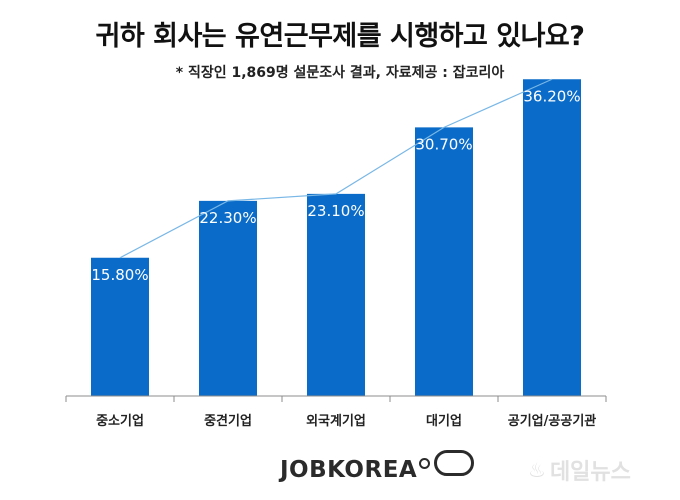 This screenshot has height=500, width=680. I want to click on x-tick-label-4: 대기업, so click(444, 421).